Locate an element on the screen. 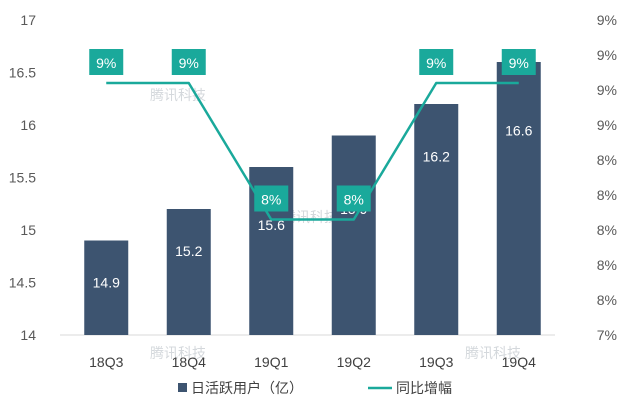  pct-label-18Q3: 9% is located at coordinates (106, 62).